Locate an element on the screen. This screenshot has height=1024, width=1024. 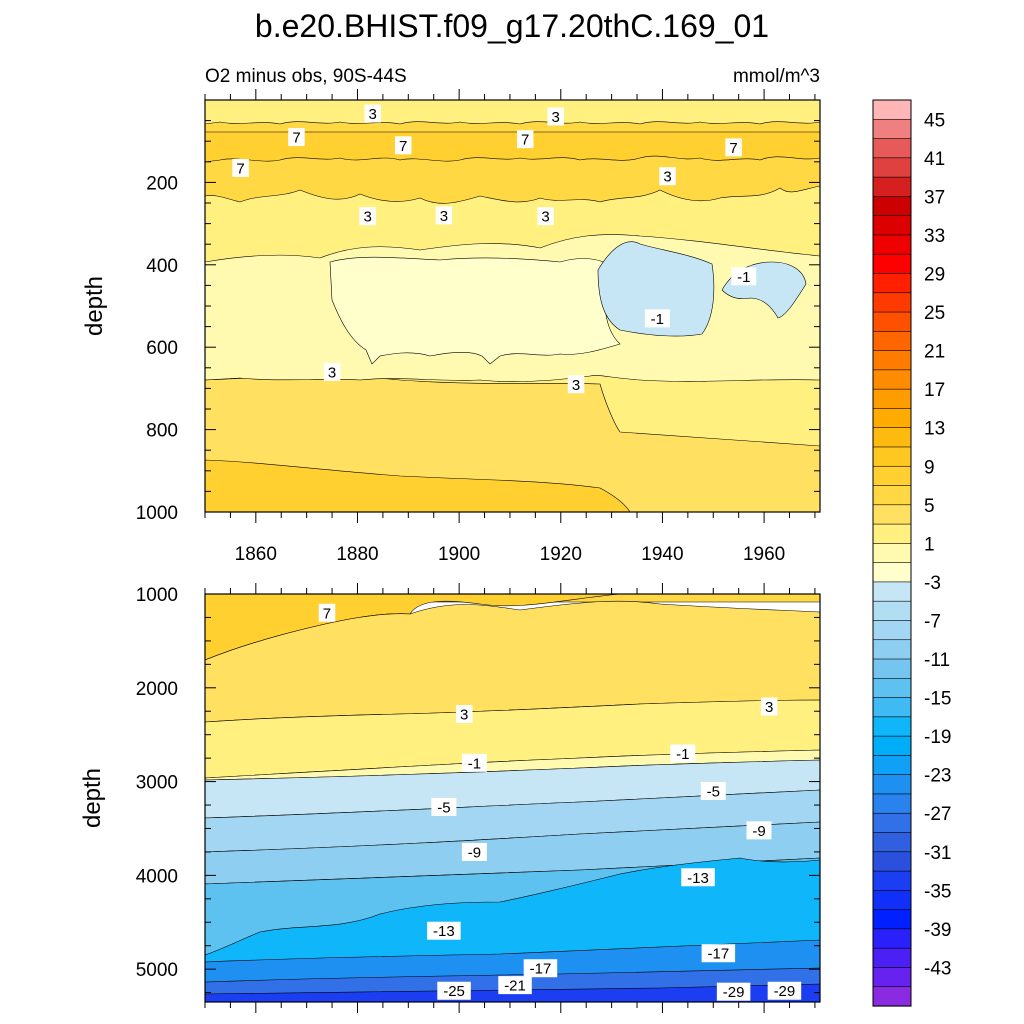
lower-contour-label: -1 is located at coordinates (474, 763).